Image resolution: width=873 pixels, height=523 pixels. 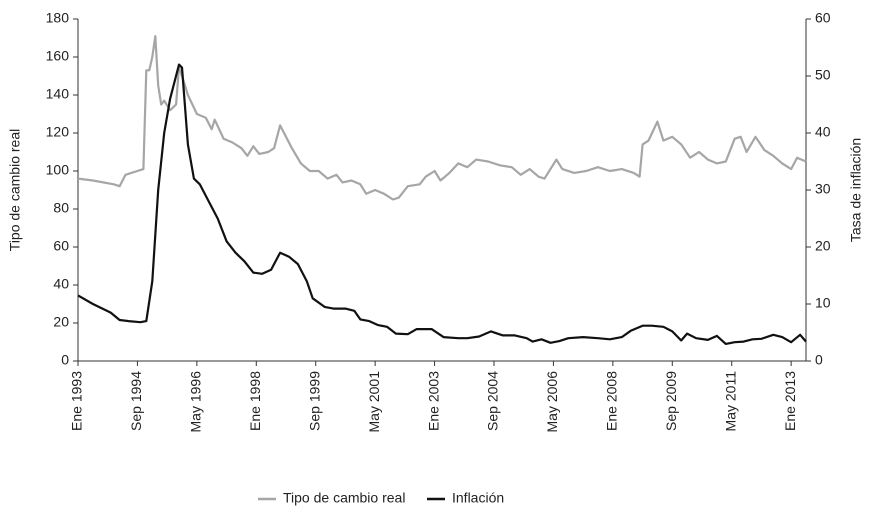 What do you see at coordinates (374, 402) in the screenshot?
I see `x-tick-label: May 2001` at bounding box center [374, 402].